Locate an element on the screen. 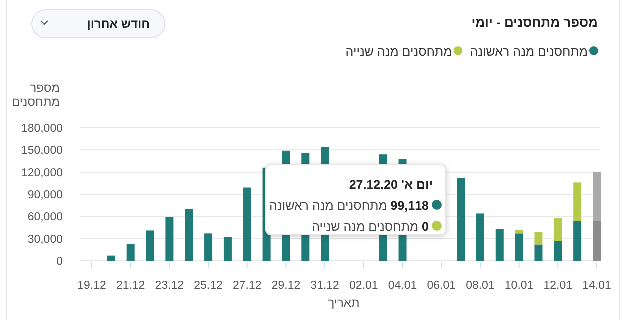  y-tick-label: 60,000 is located at coordinates (45, 218).